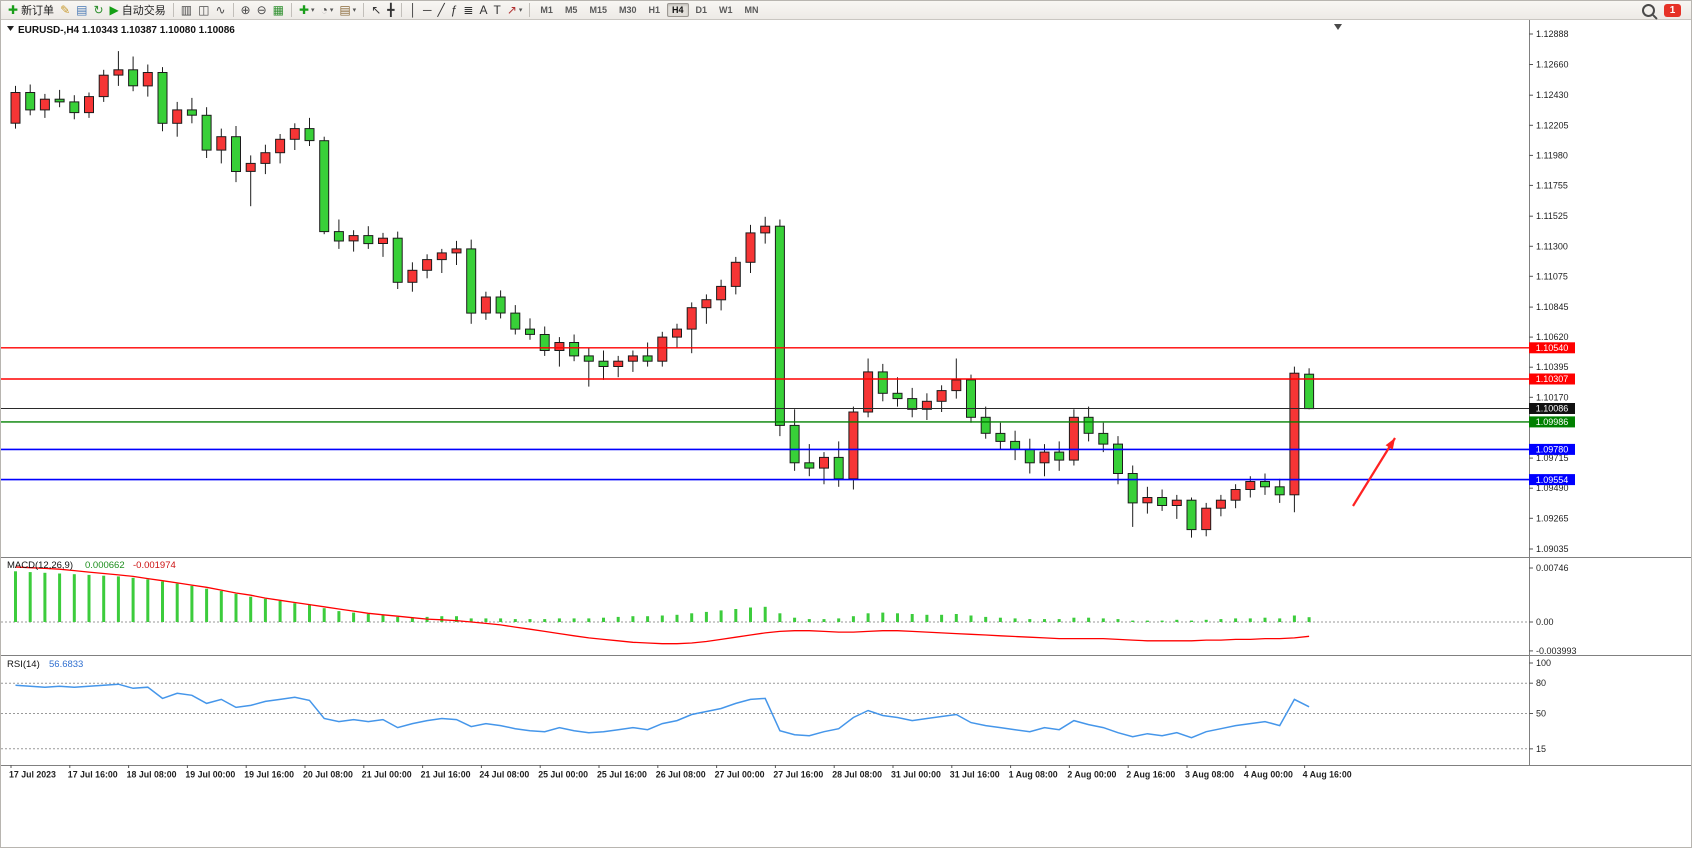  I want to click on text-icon: A, so click(483, 10).